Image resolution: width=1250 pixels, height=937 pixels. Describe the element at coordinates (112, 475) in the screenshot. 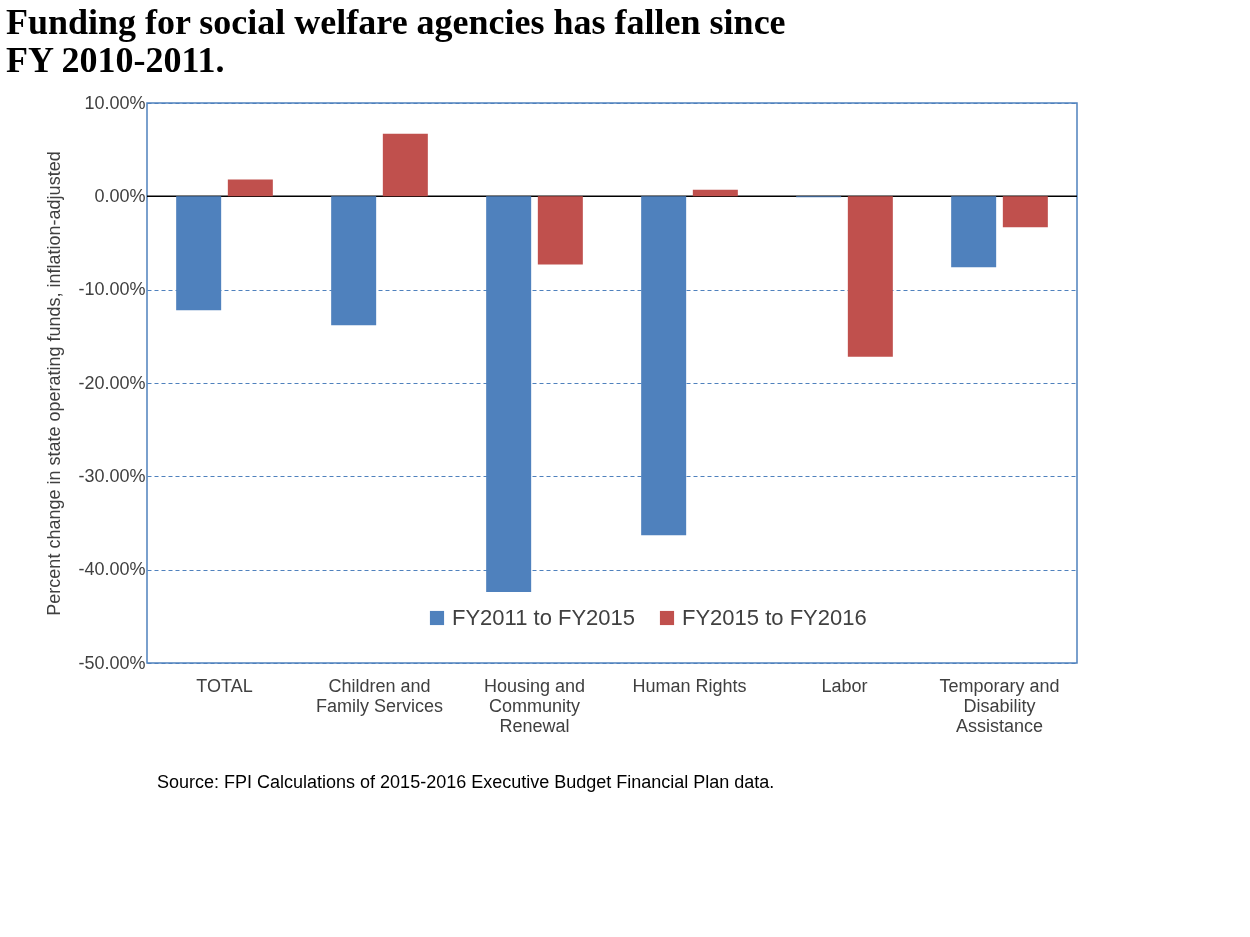

I see `y-tick-label: -30.00%` at that location.